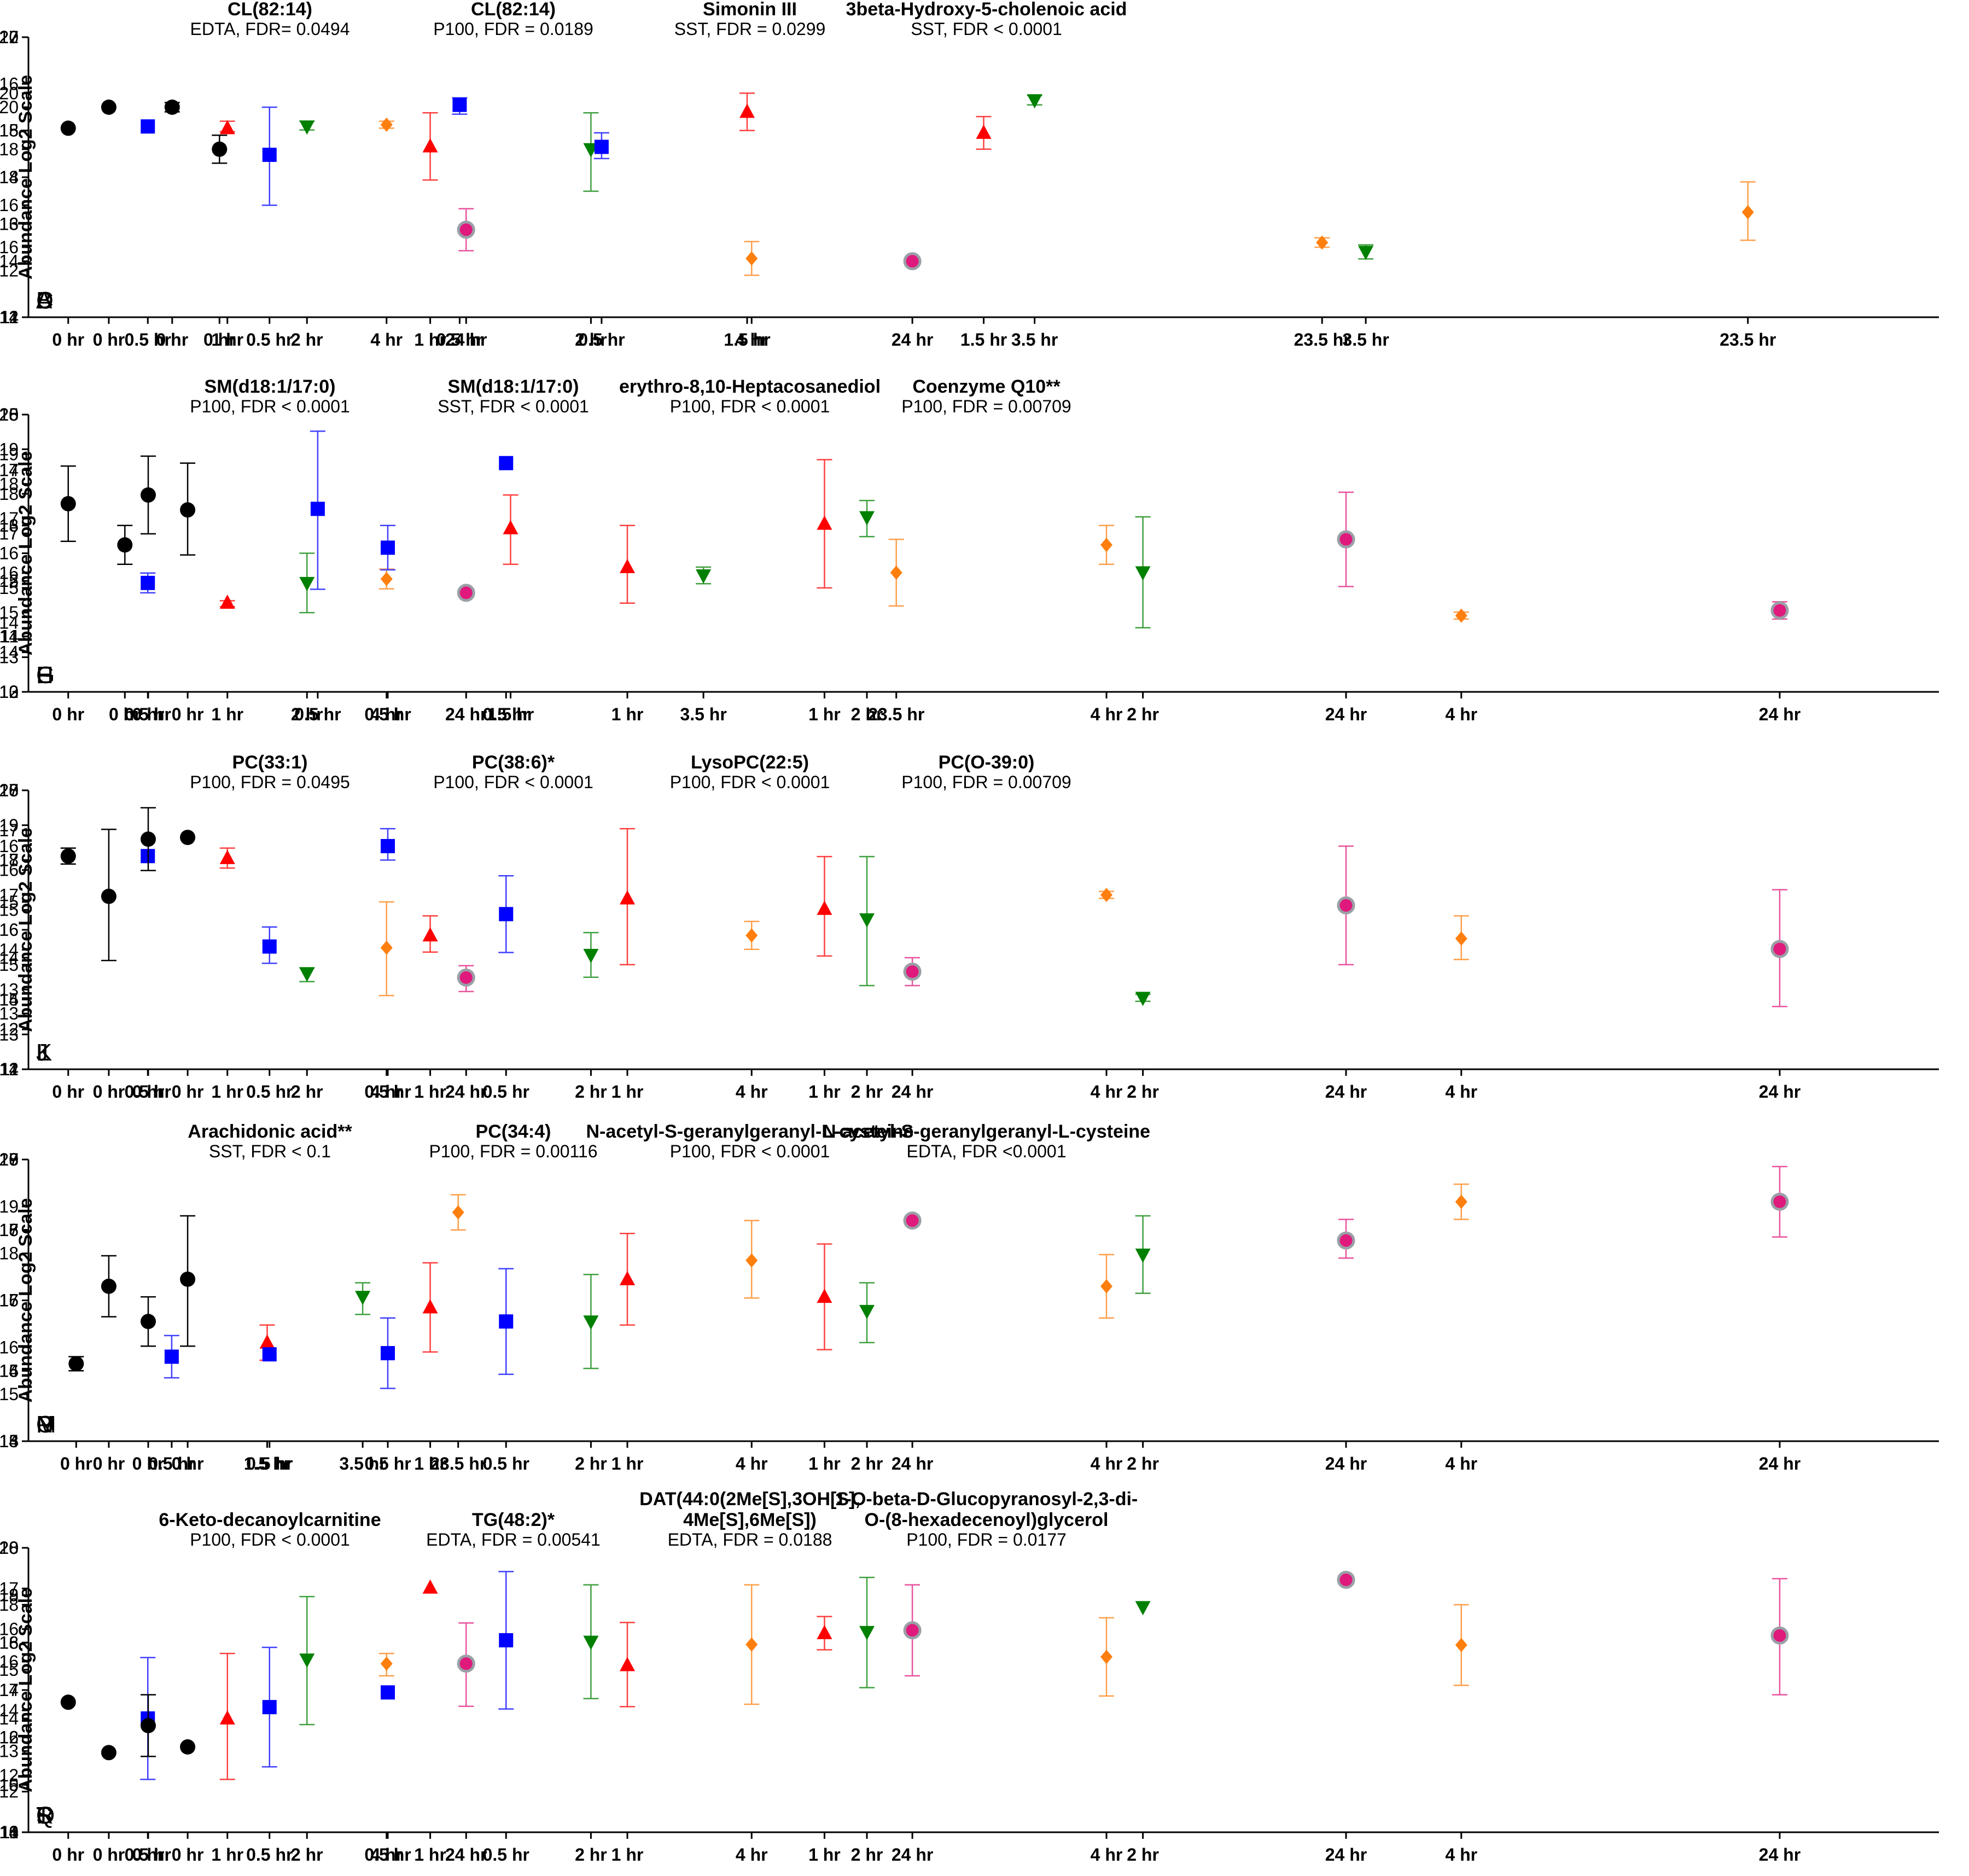 This screenshot has width=1969, height=1876. What do you see at coordinates (458, 1463) in the screenshot?
I see `x-tick-label: 23.5 hr` at bounding box center [458, 1463].